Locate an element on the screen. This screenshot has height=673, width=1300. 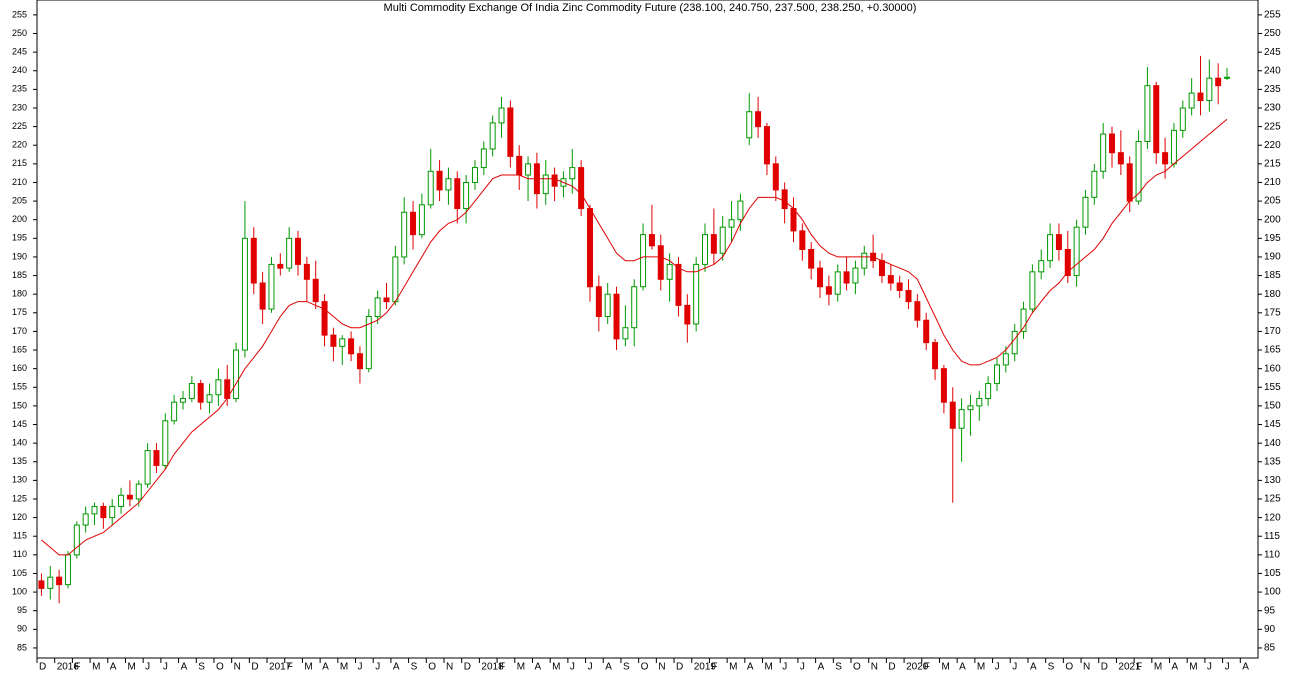
y-tick-label-left: 230 is located at coordinates (19, 107).